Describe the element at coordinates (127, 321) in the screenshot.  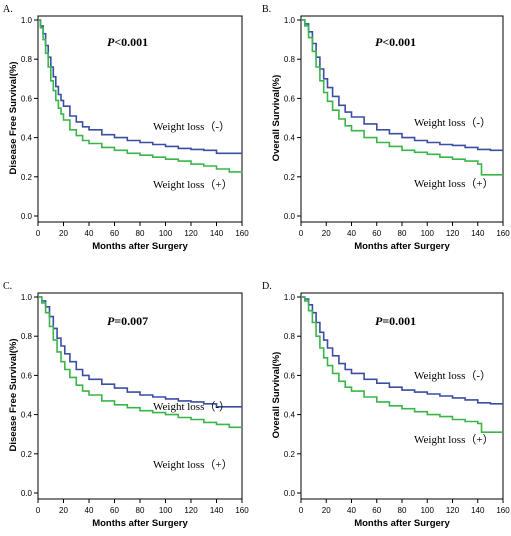
I see `p-value-label: P=0.007` at that location.